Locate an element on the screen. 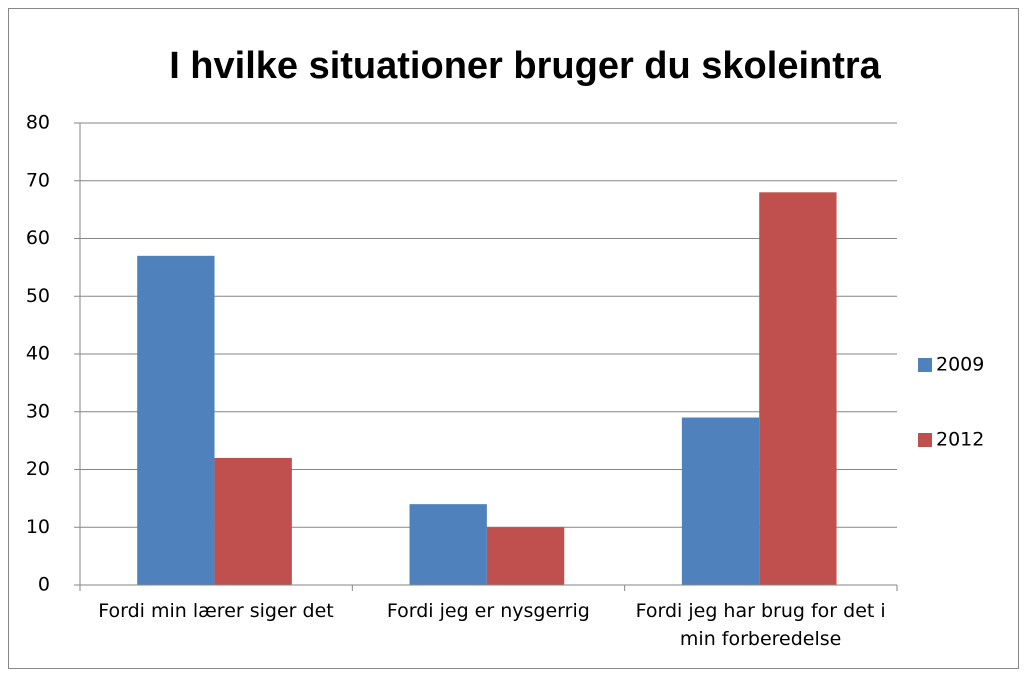 Image resolution: width=1027 pixels, height=677 pixels. legend-label: 2009 is located at coordinates (960, 365).